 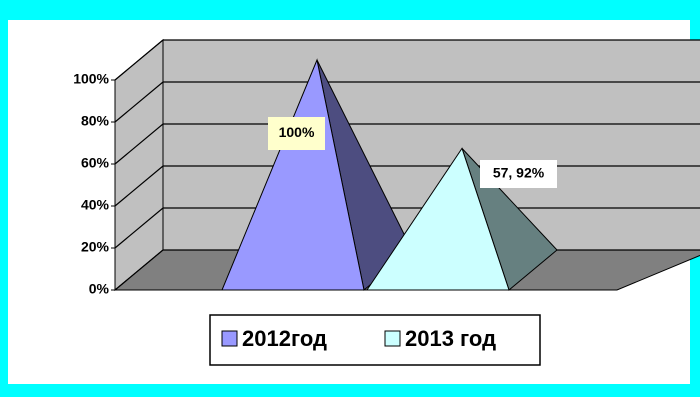 I want to click on y-tick-label: 0%, so click(x=99, y=289).